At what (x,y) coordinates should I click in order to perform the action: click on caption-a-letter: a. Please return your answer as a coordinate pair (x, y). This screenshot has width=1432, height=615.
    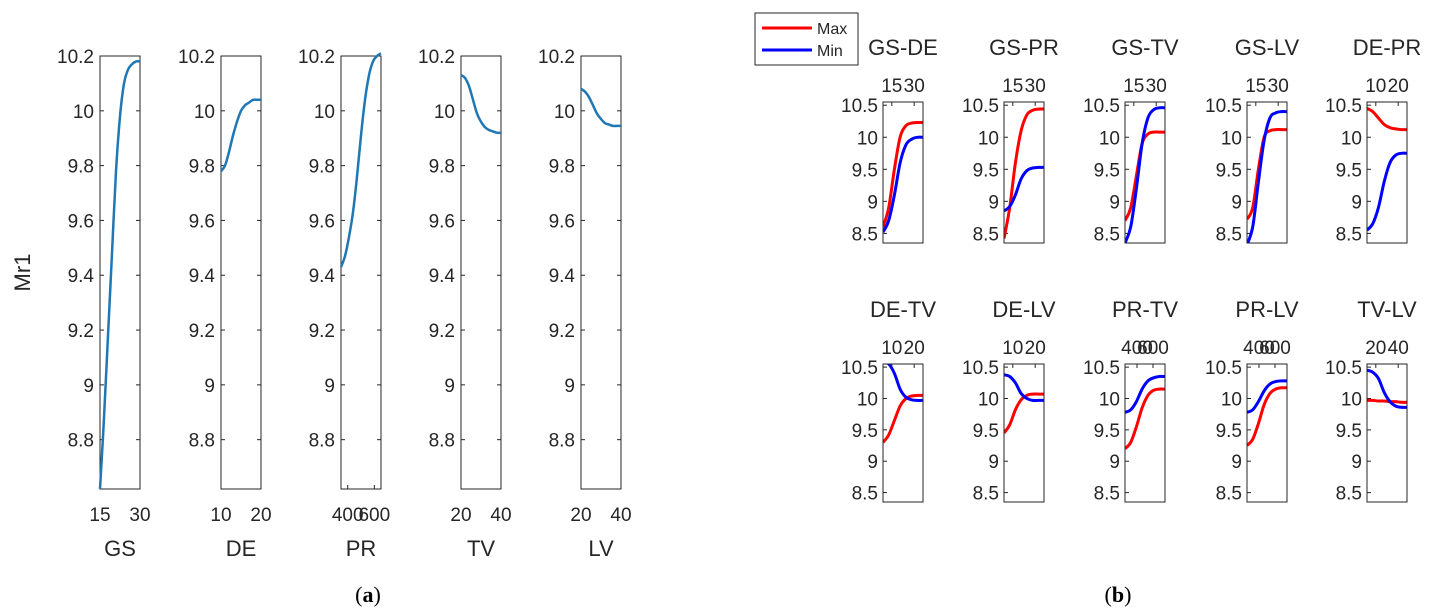
    Looking at the image, I should click on (368, 594).